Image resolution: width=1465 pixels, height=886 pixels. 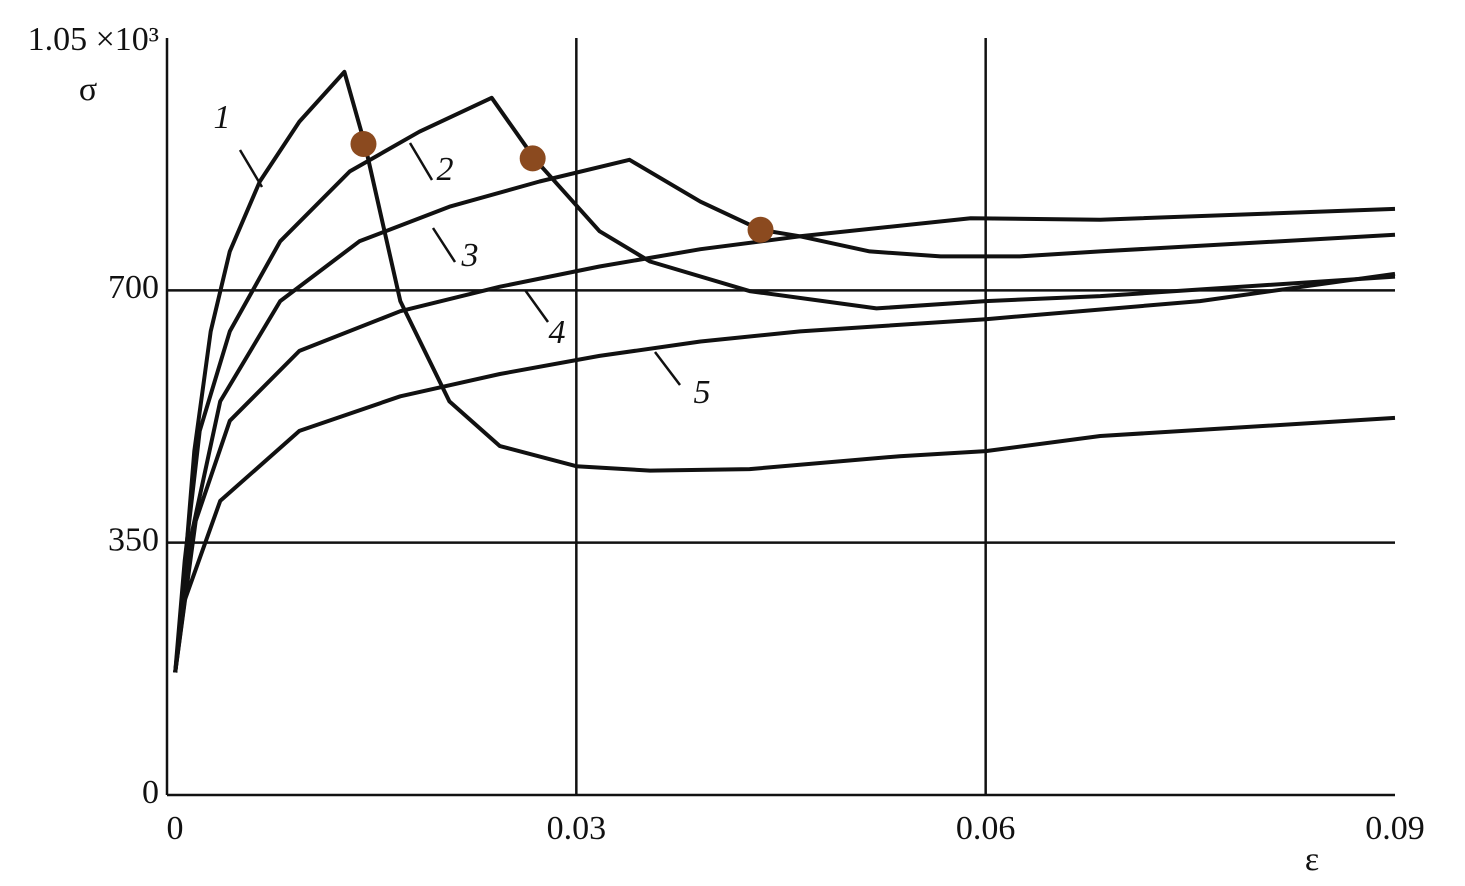 What do you see at coordinates (222, 117) in the screenshot?
I see `curve-label: 1` at bounding box center [222, 117].